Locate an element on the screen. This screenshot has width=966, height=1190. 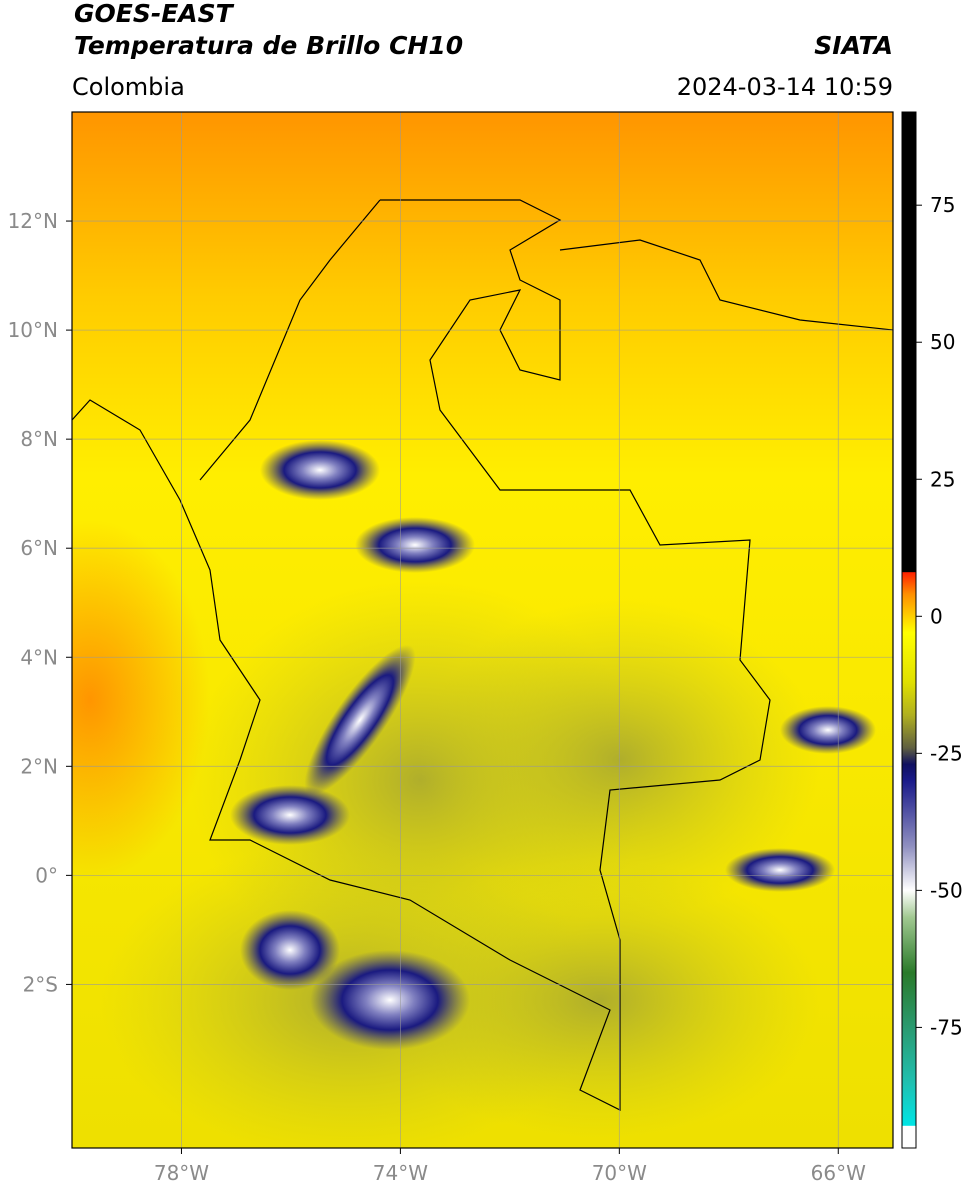
colorbar is located at coordinates (909, 630).